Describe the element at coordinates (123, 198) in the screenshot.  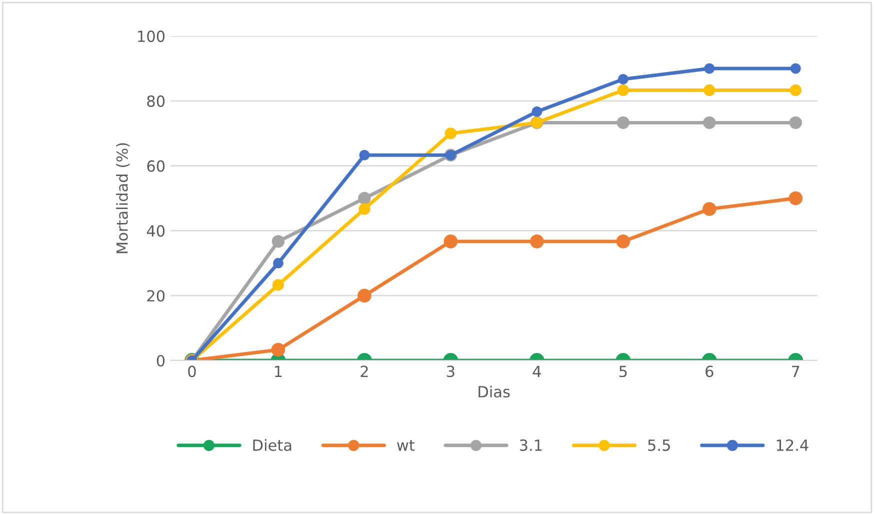
I see `y-axis-title: Mortalidad (%)` at that location.